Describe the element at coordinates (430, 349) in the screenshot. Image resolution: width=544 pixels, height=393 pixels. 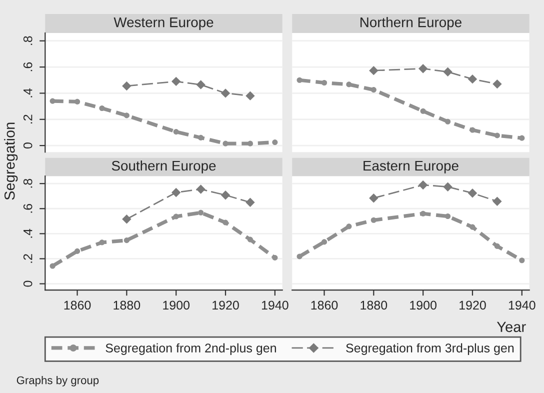
I see `legend-label: Segregation from 3rd-plus gen` at that location.